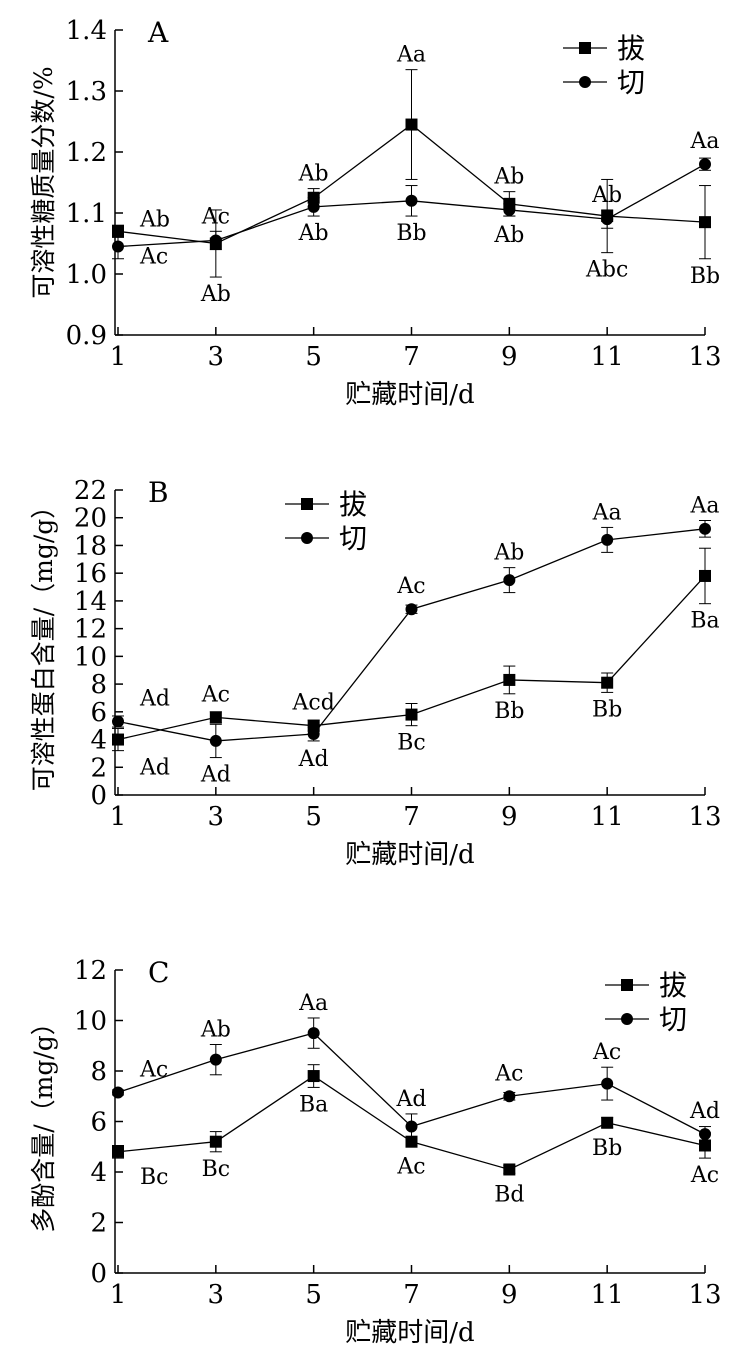 The image size is (742, 1358). Describe the element at coordinates (86, 31) in the screenshot. I see `y-tick-label: 1.4` at that location.